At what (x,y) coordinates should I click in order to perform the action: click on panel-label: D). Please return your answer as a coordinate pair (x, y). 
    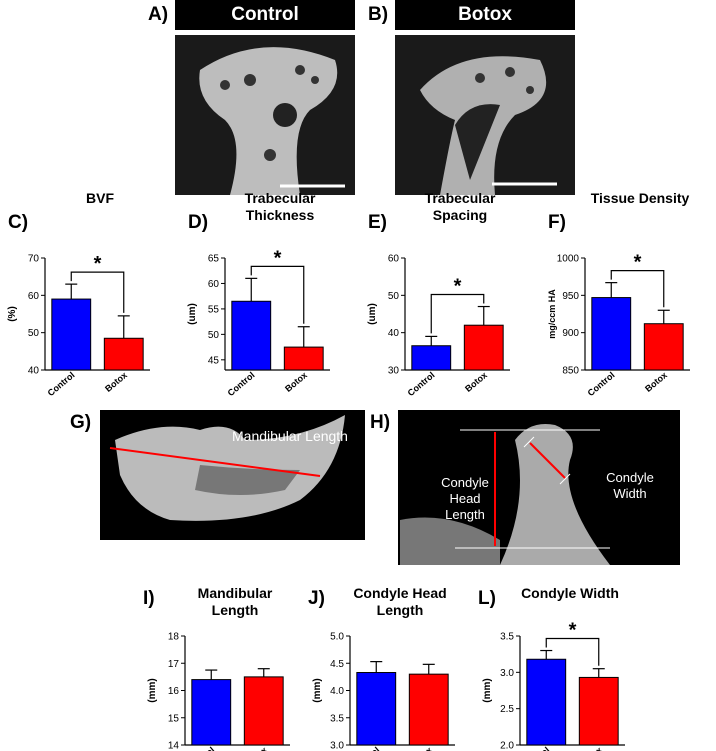
    Looking at the image, I should click on (198, 222).